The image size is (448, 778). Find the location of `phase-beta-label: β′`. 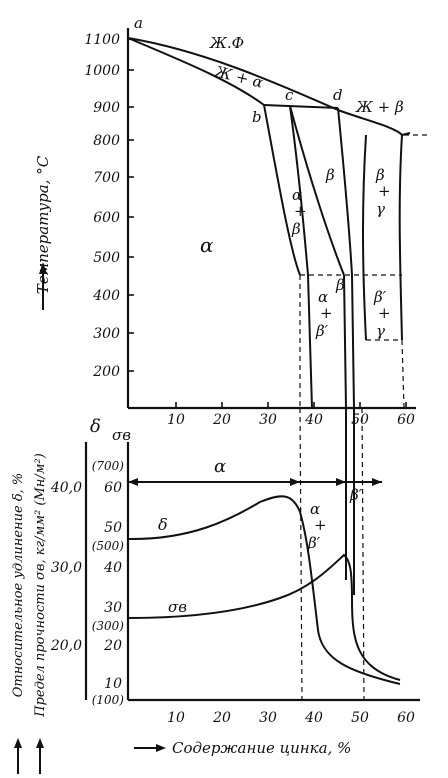

phase-beta-label: β′ is located at coordinates (356, 495).